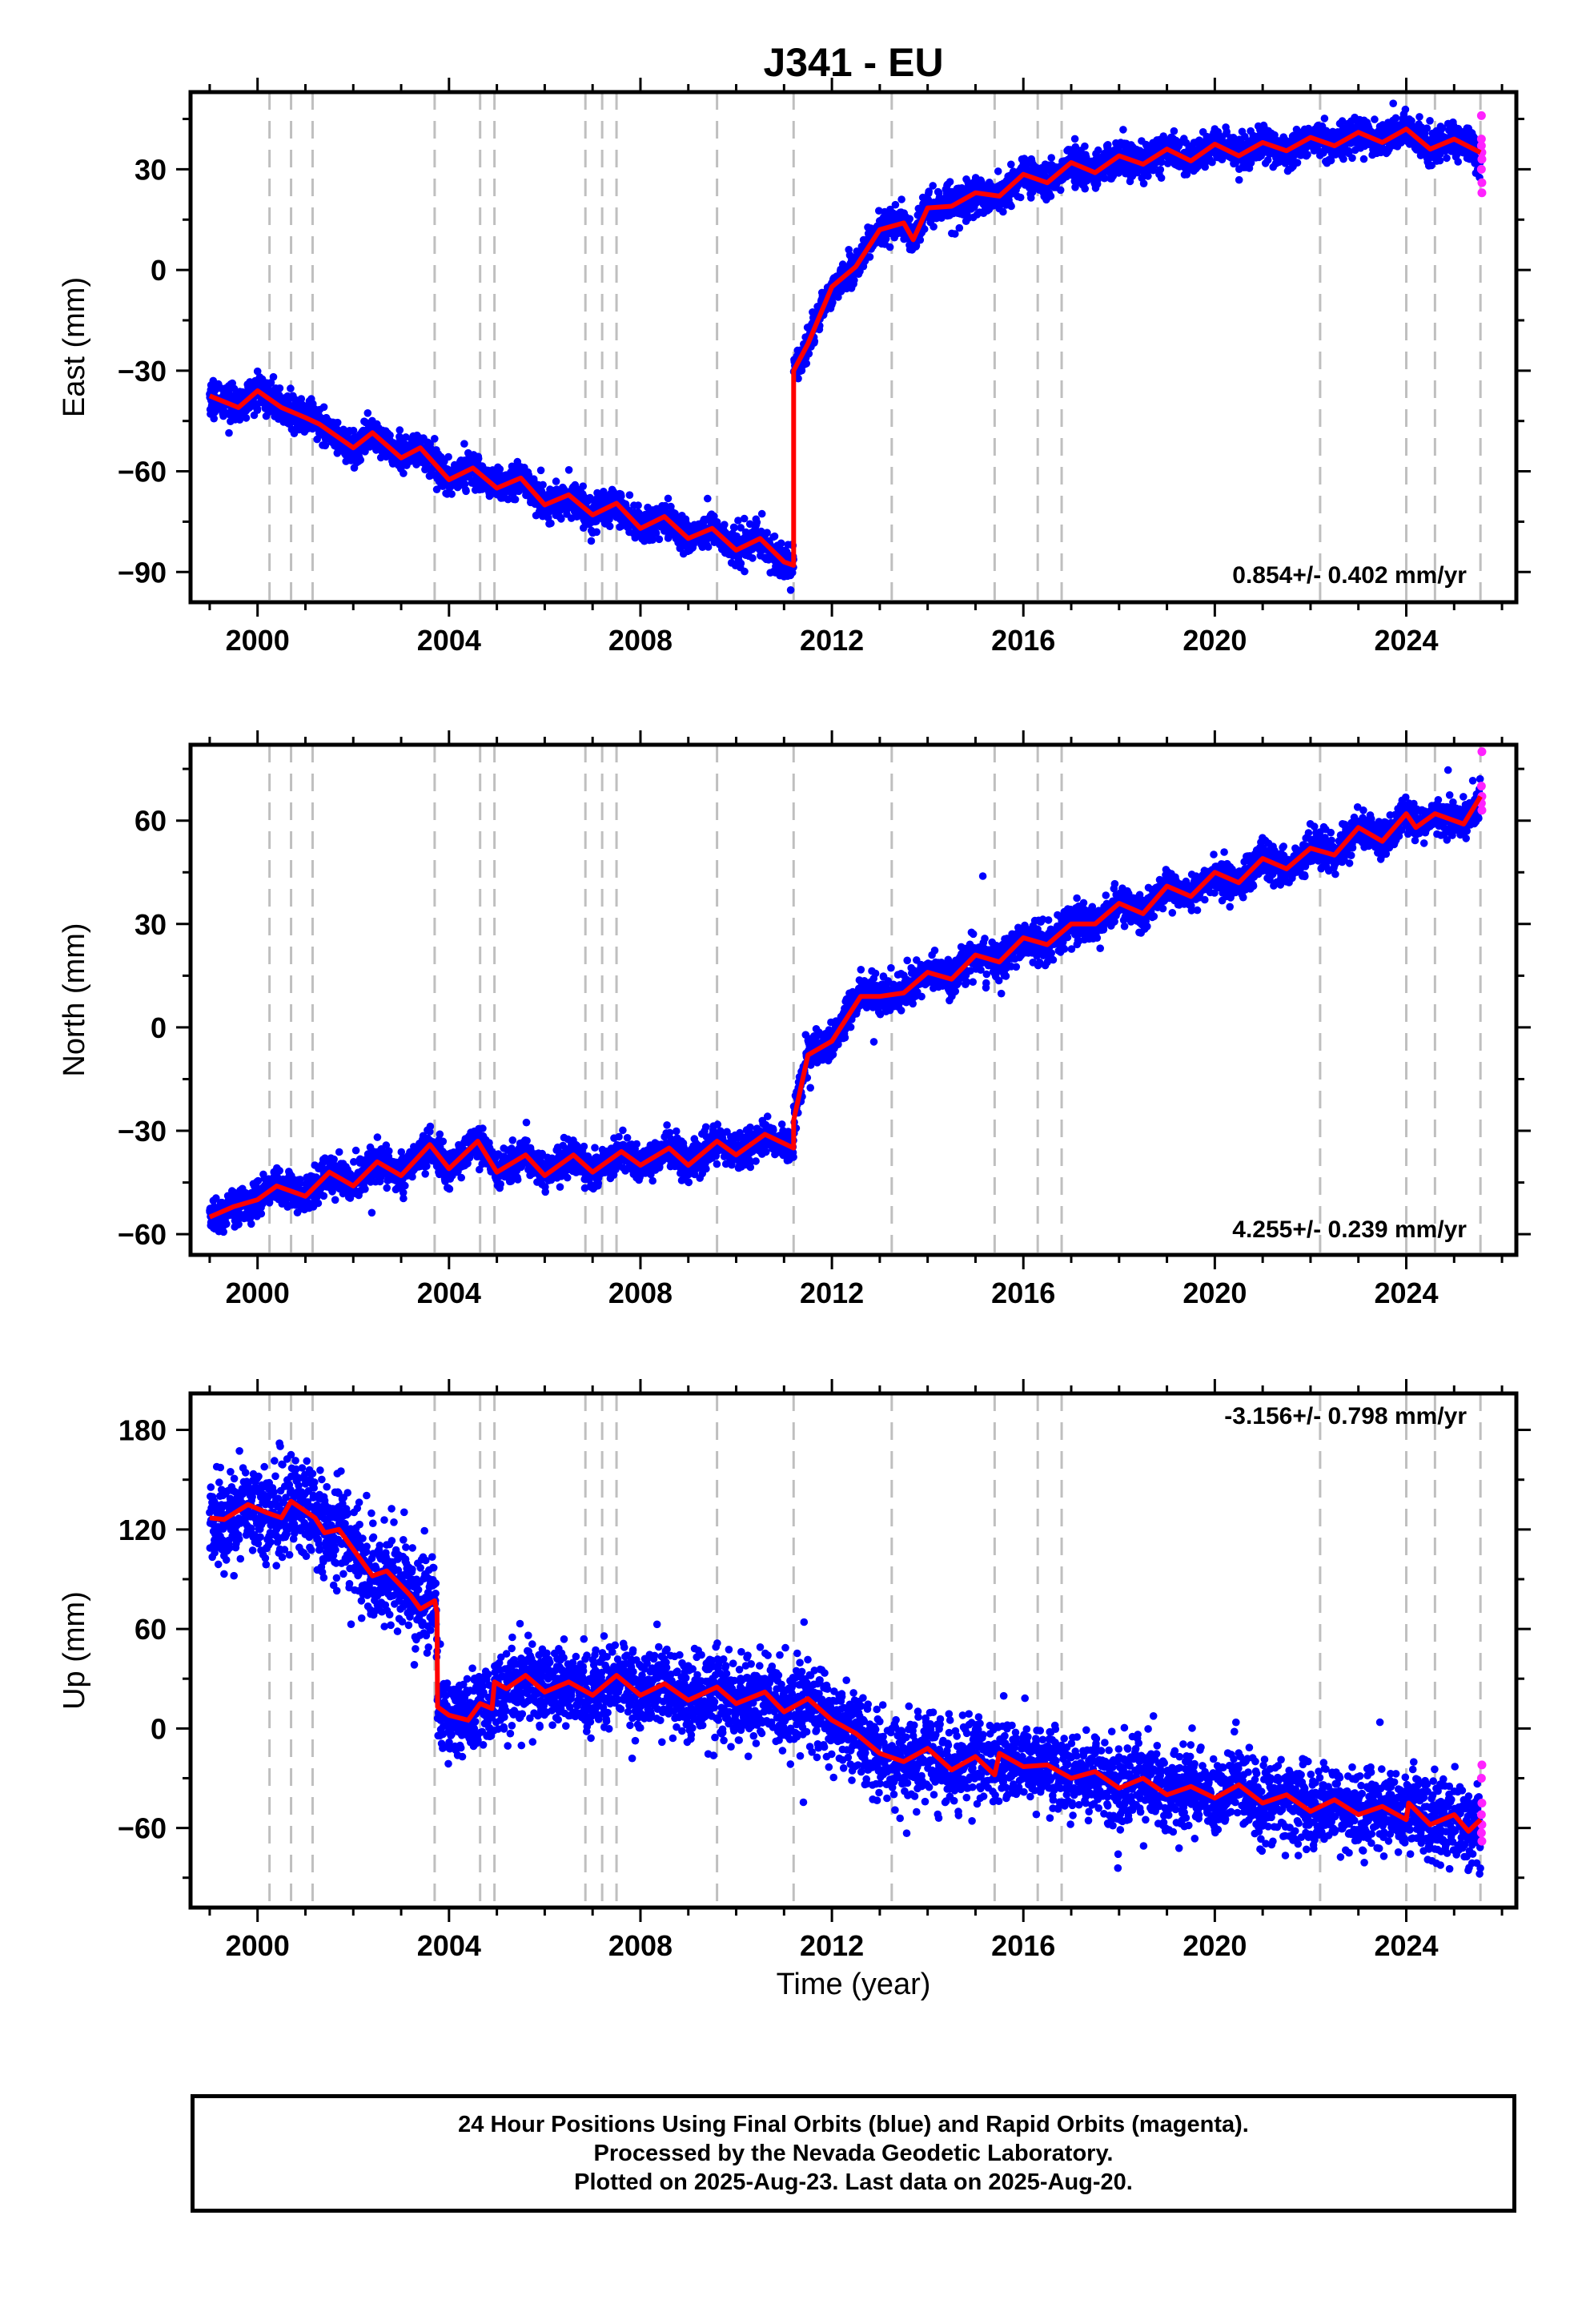 The image size is (1582, 2324). Describe the element at coordinates (1215, 640) in the screenshot. I see `x-tick-label: 2020` at that location.